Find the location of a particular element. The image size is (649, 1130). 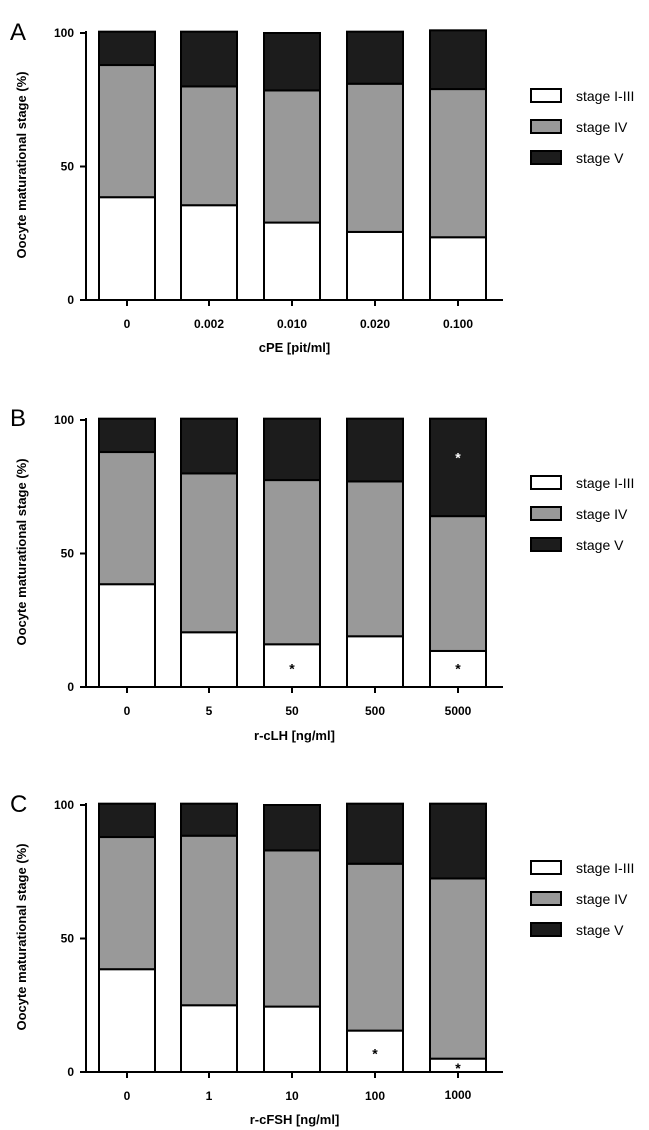

x-axis-title: r-cFSH [ng/ml] is located at coordinates (295, 1119).